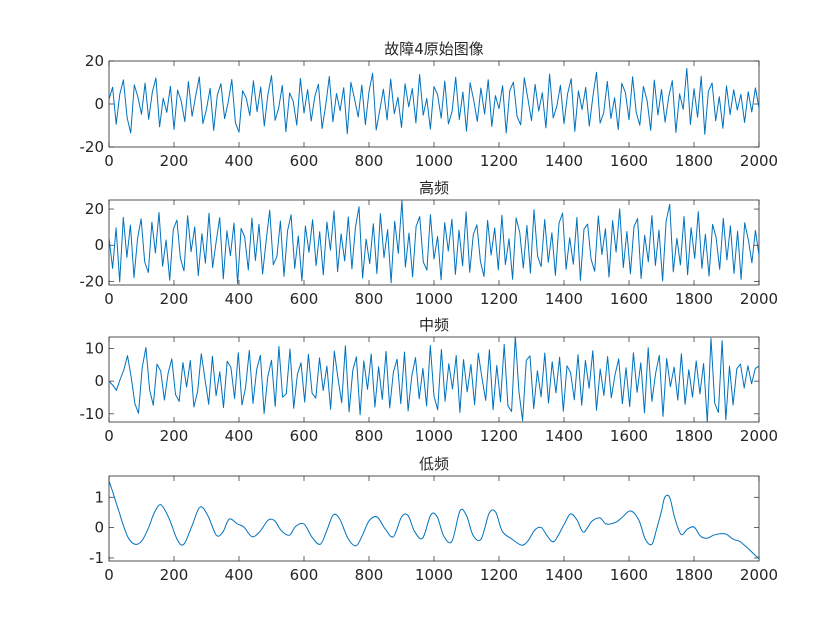 The height and width of the screenshot is (630, 840). What do you see at coordinates (434, 325) in the screenshot?
I see `subplot-title: 中频` at bounding box center [434, 325].